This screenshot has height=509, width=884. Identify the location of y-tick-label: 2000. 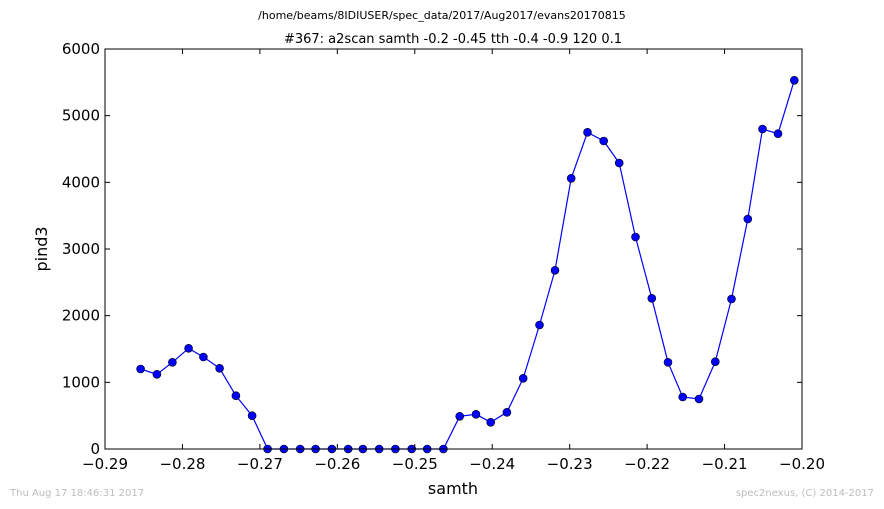
(81, 316).